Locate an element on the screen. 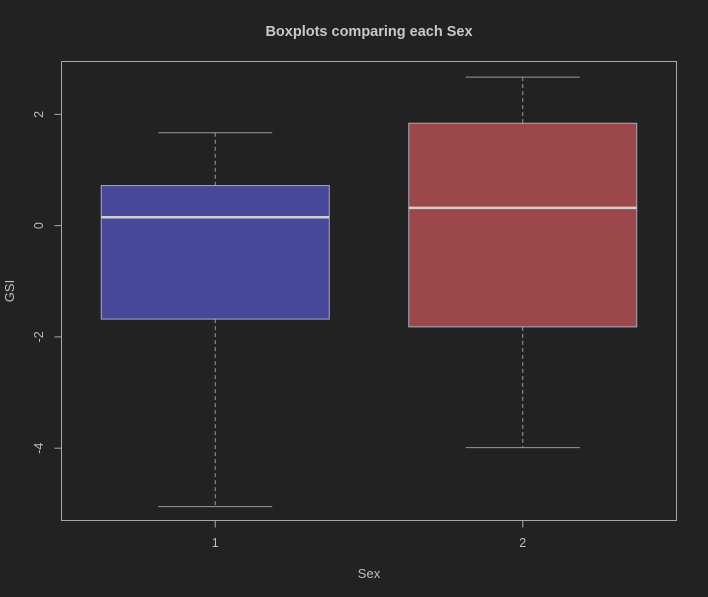 The image size is (708, 597). x-axis-label: Sex is located at coordinates (369, 573).